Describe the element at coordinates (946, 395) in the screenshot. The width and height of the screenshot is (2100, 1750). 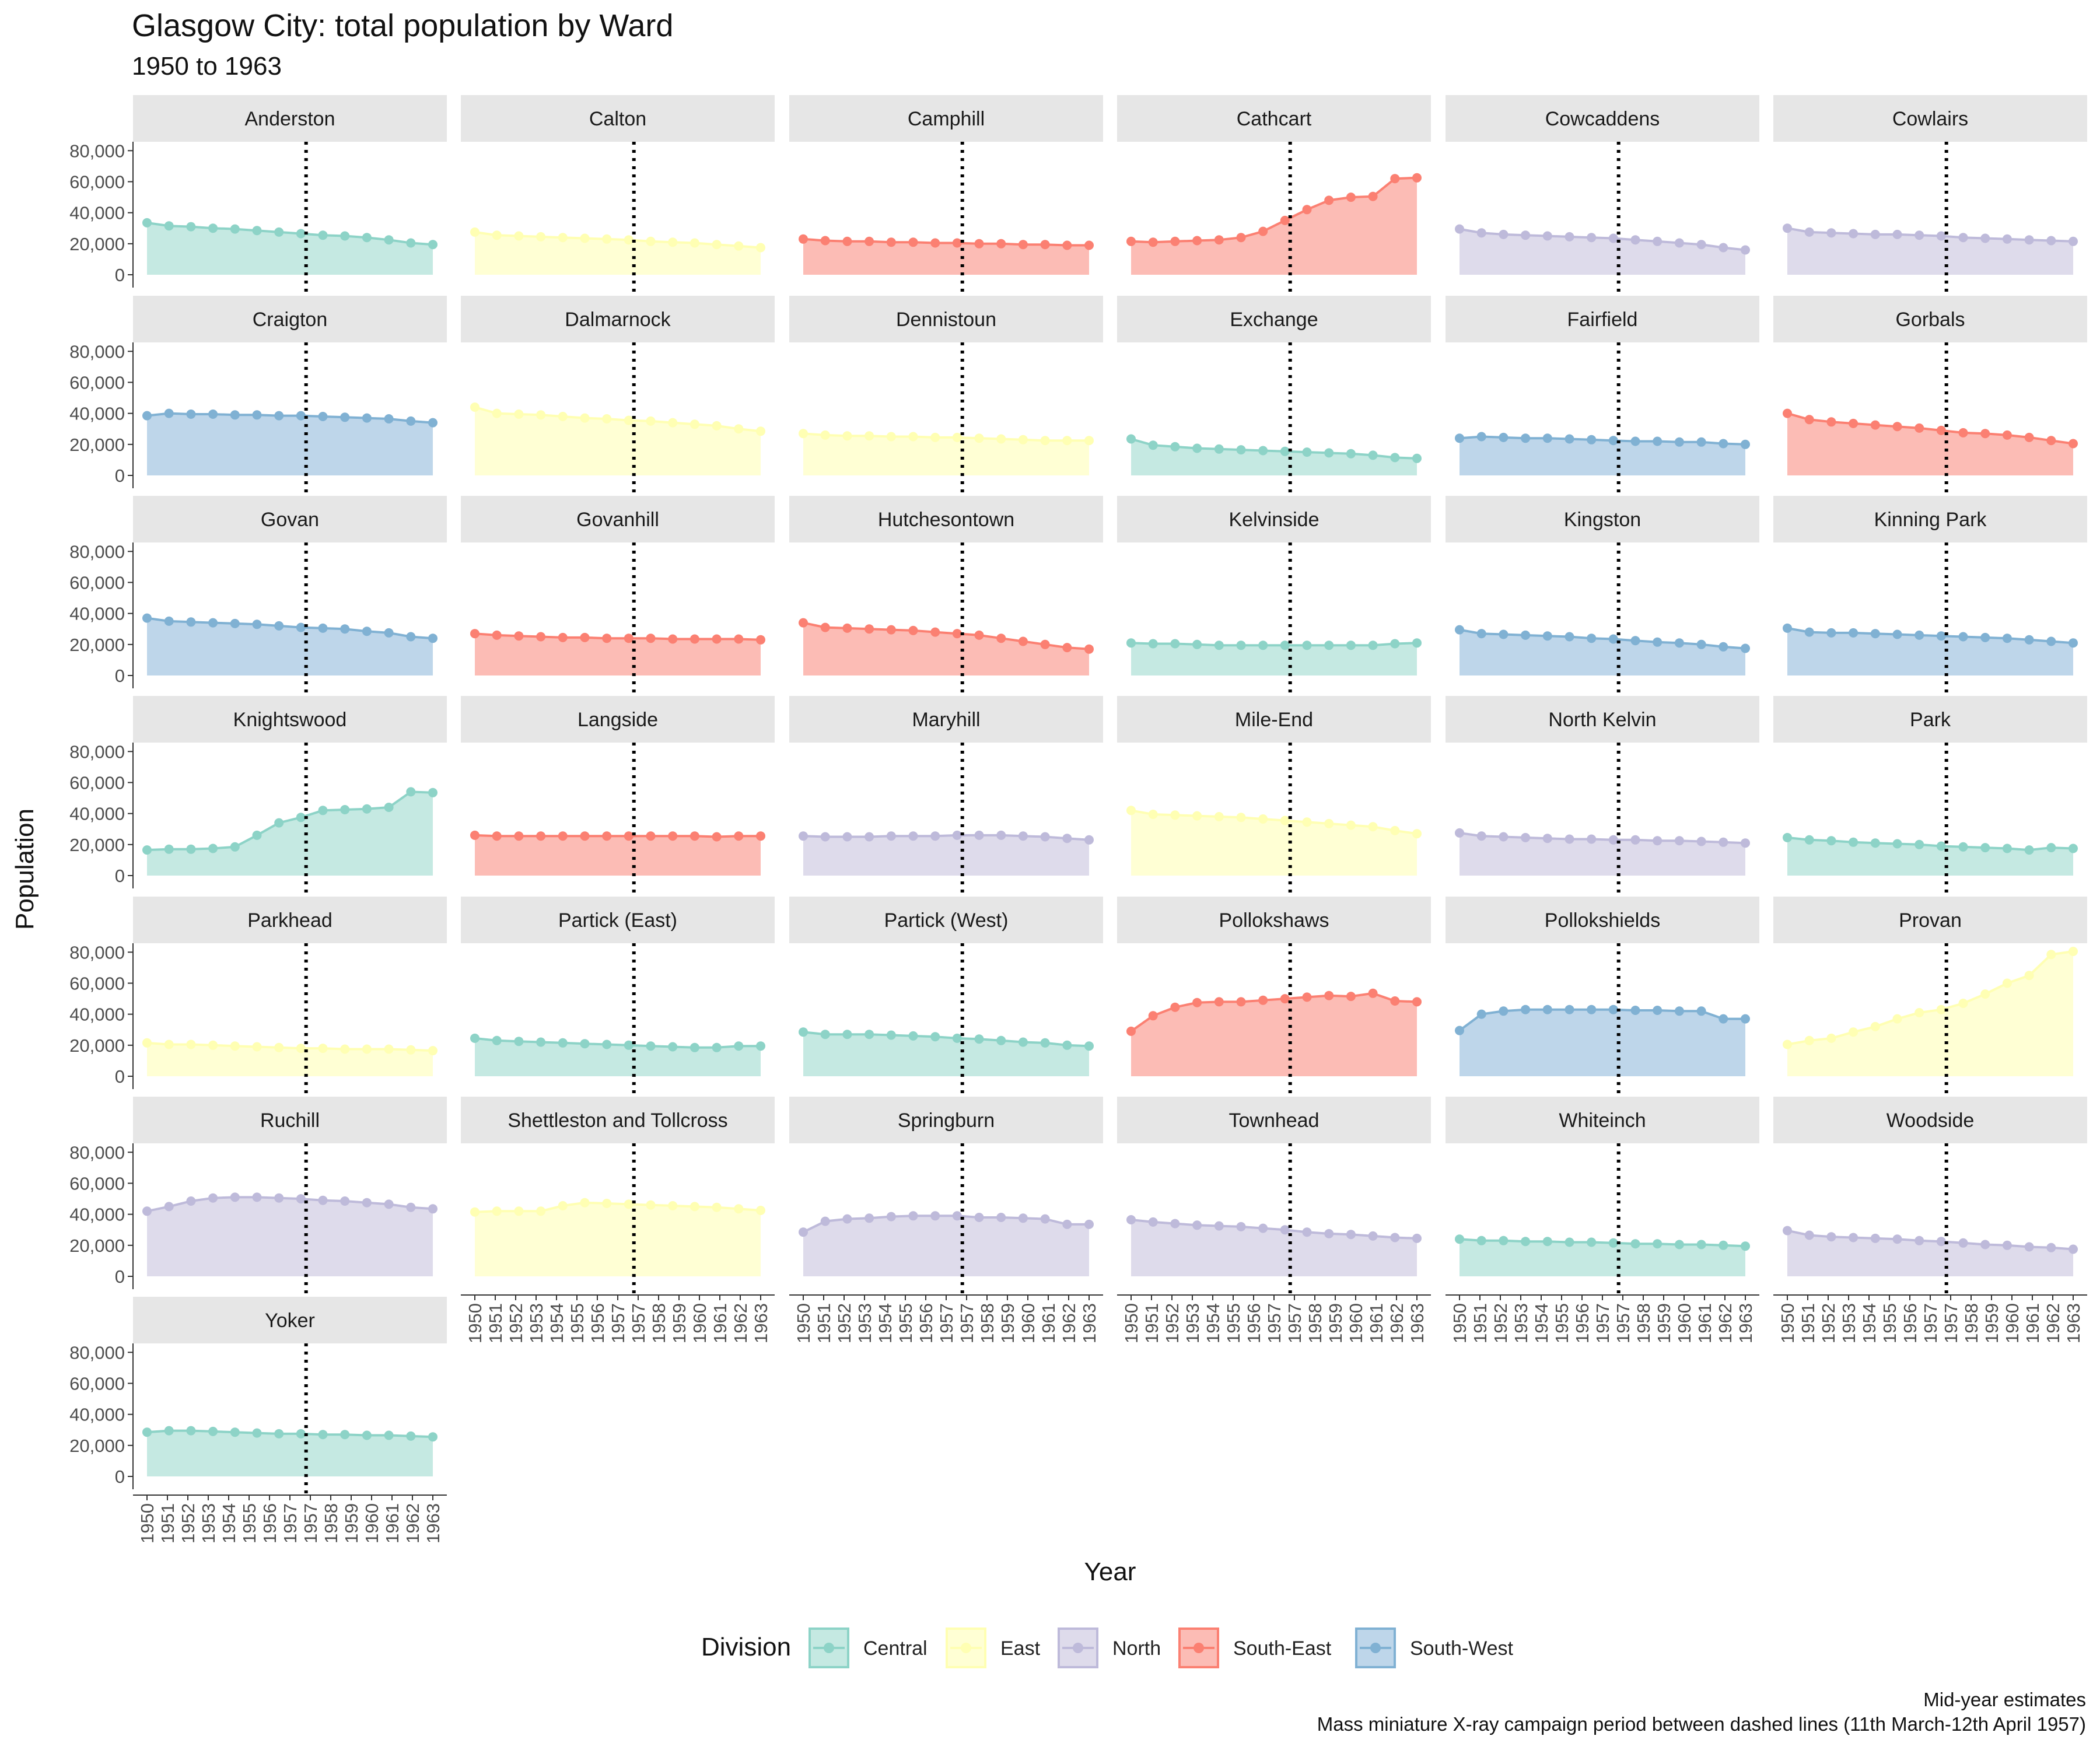
I see `panel-dennistoun: Dennistoun` at that location.